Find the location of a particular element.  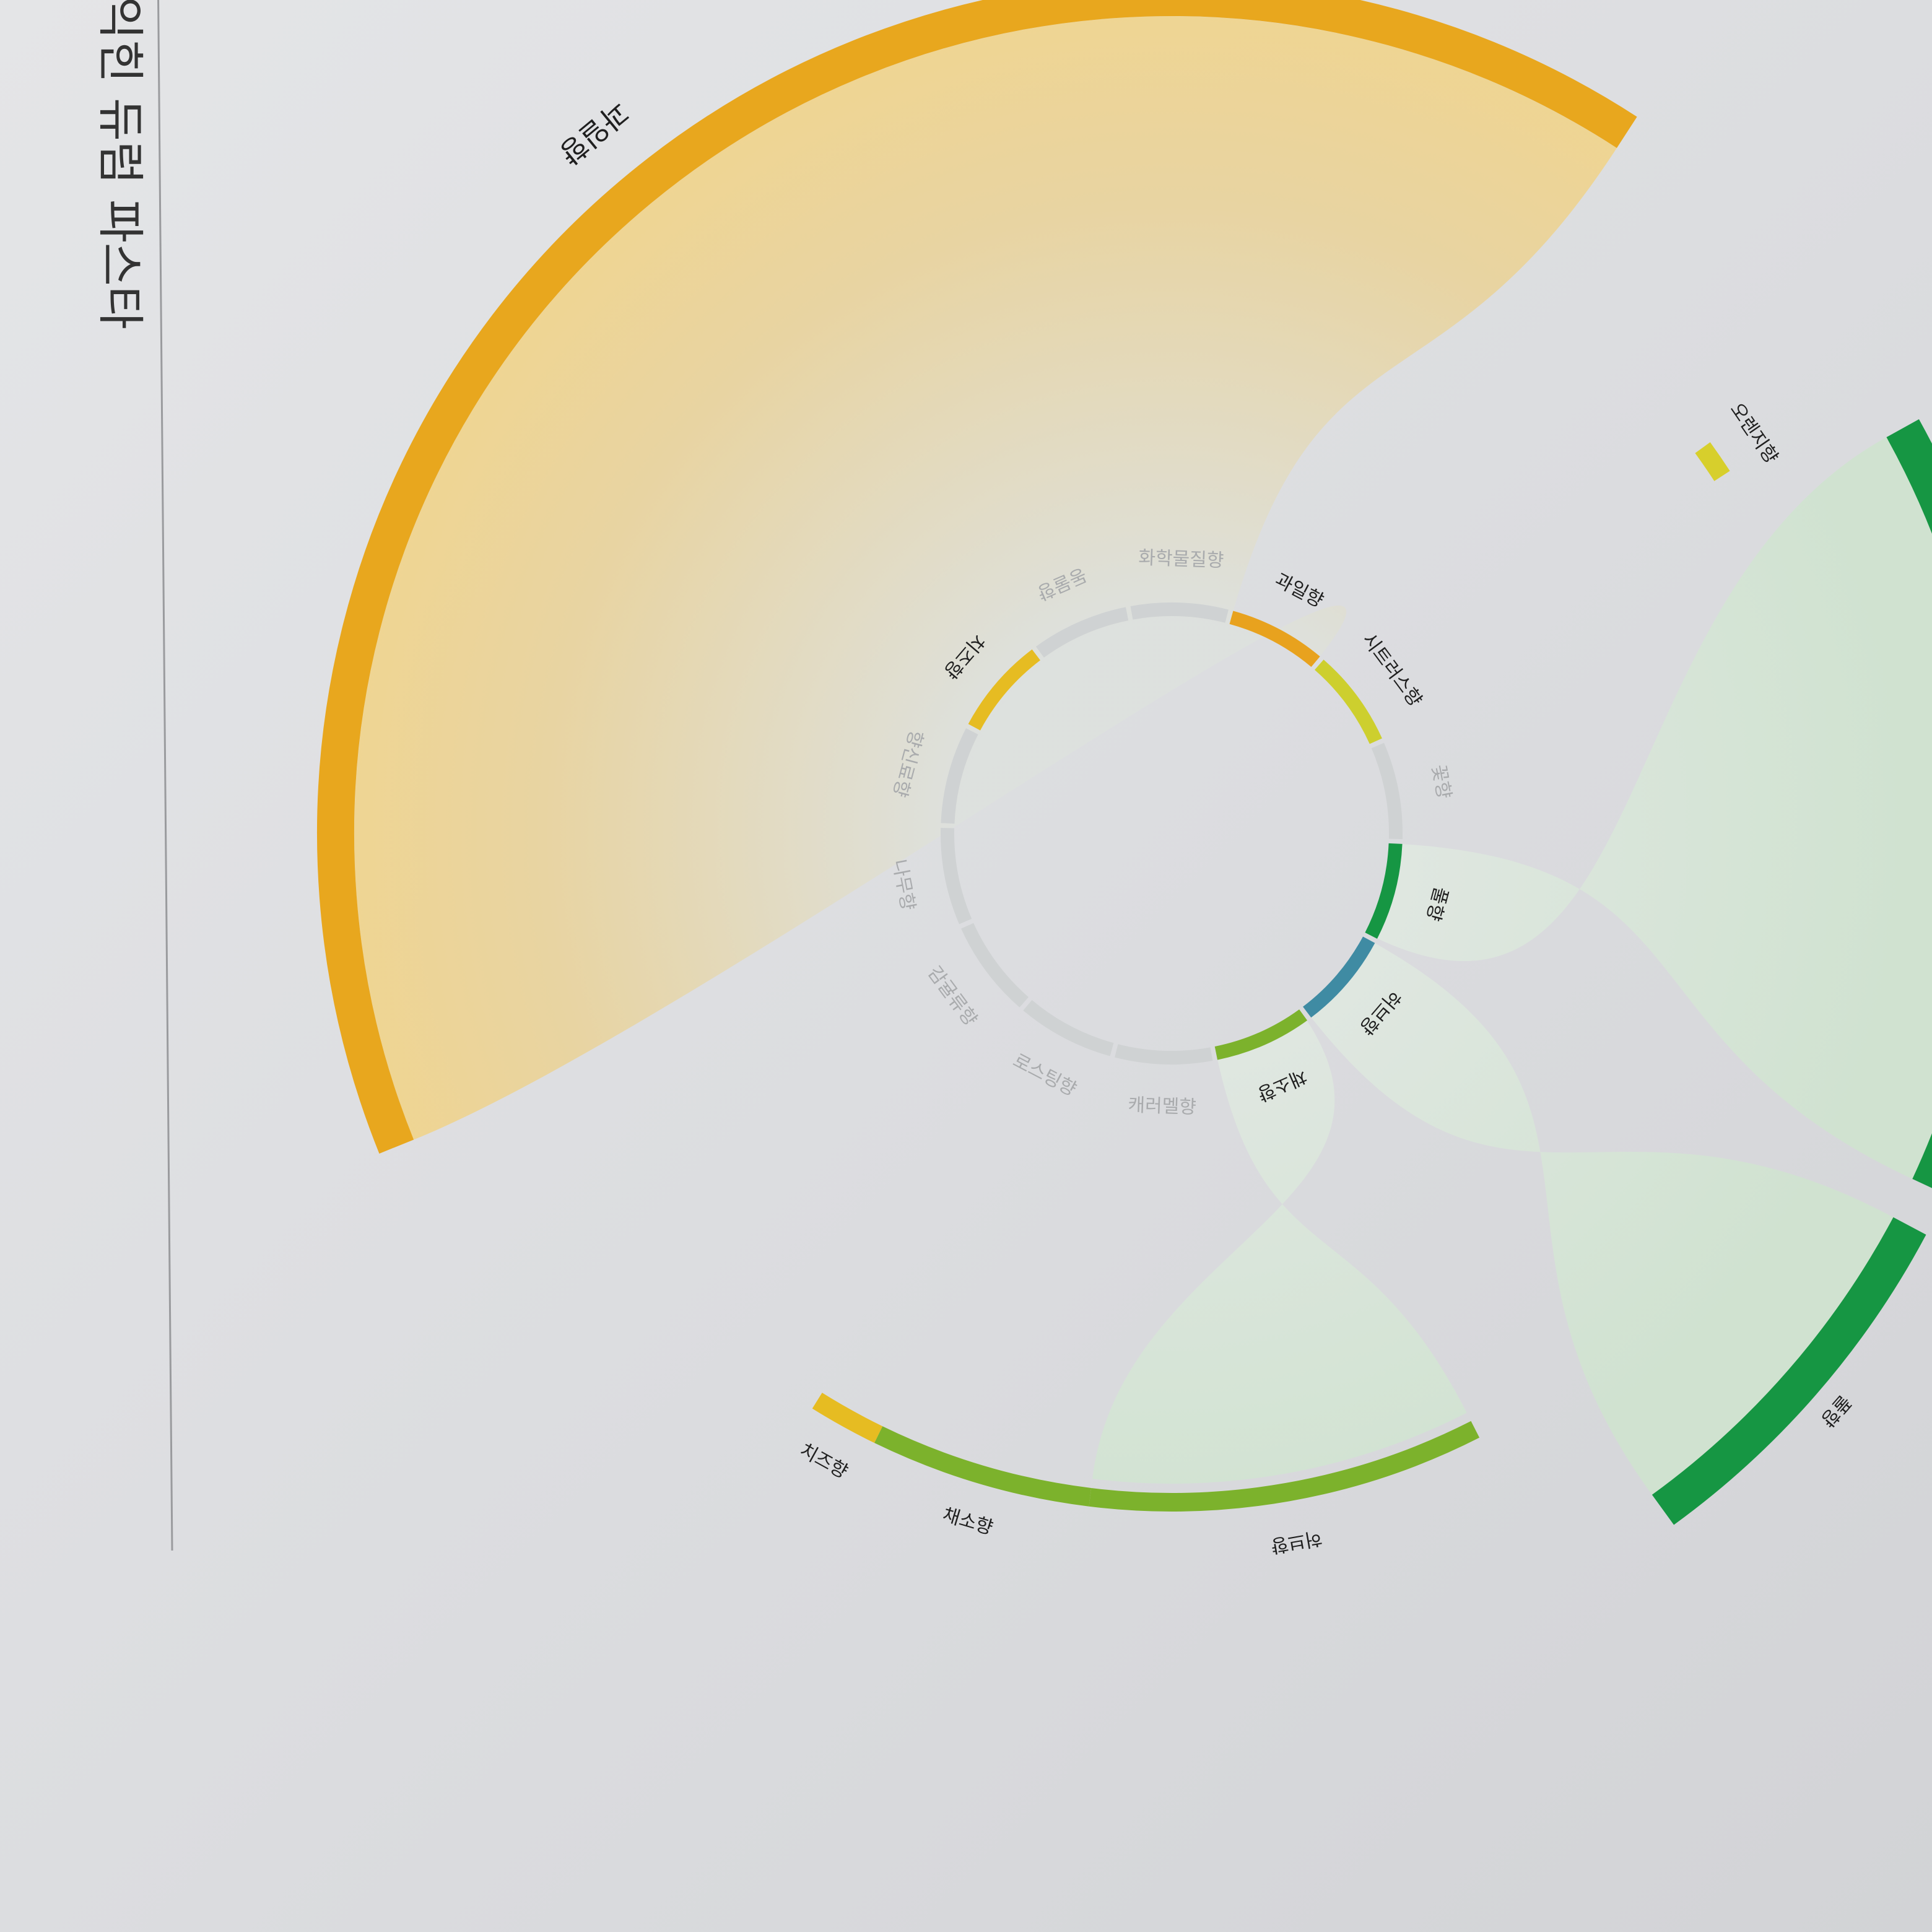

title-layer: 익힌 듀럼 파스타 is located at coordinates (133, 775).